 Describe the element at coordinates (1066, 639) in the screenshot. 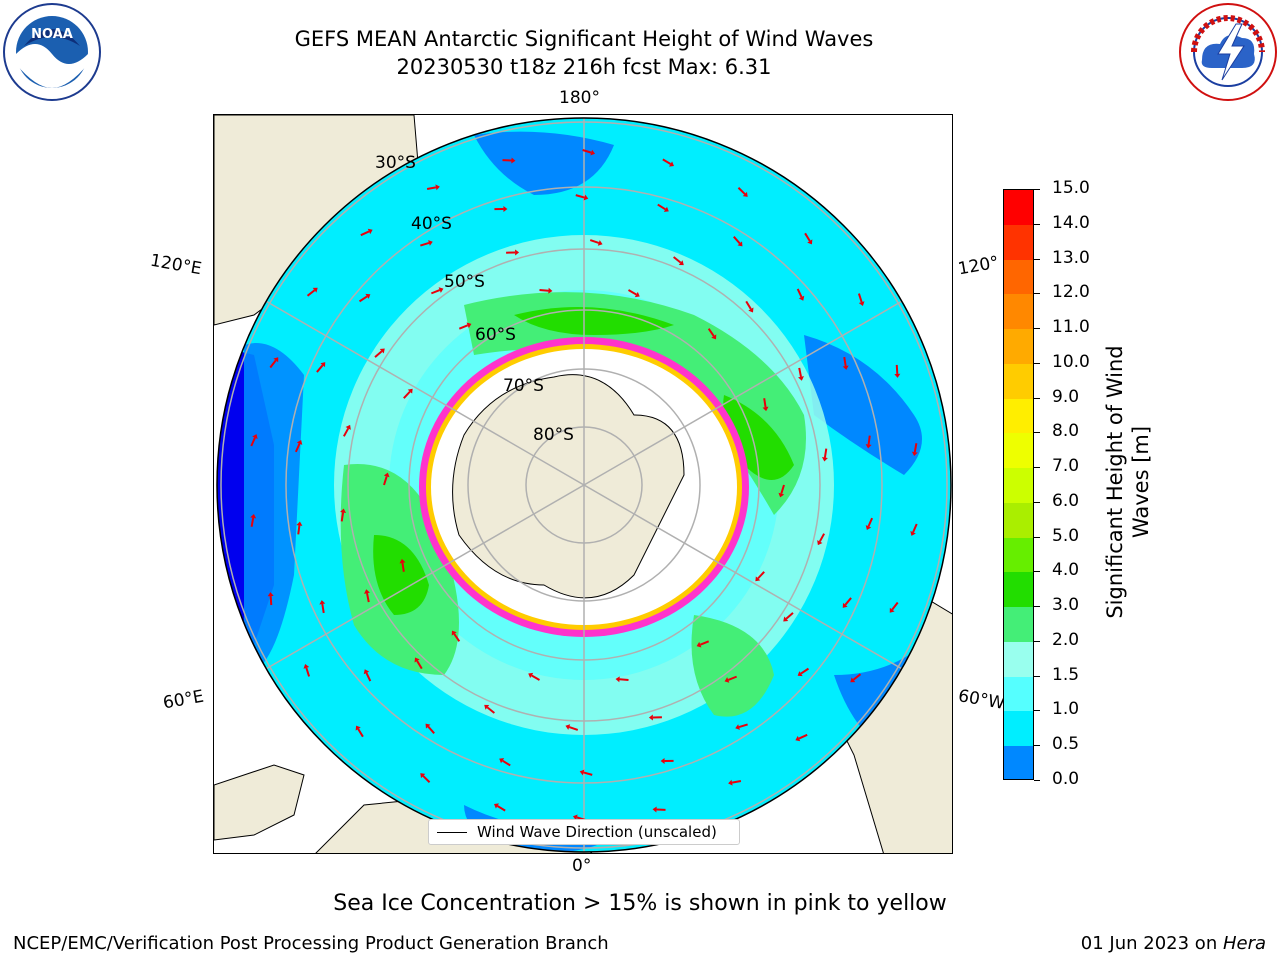

I see `colorbar-tick-label: 2.0` at that location.